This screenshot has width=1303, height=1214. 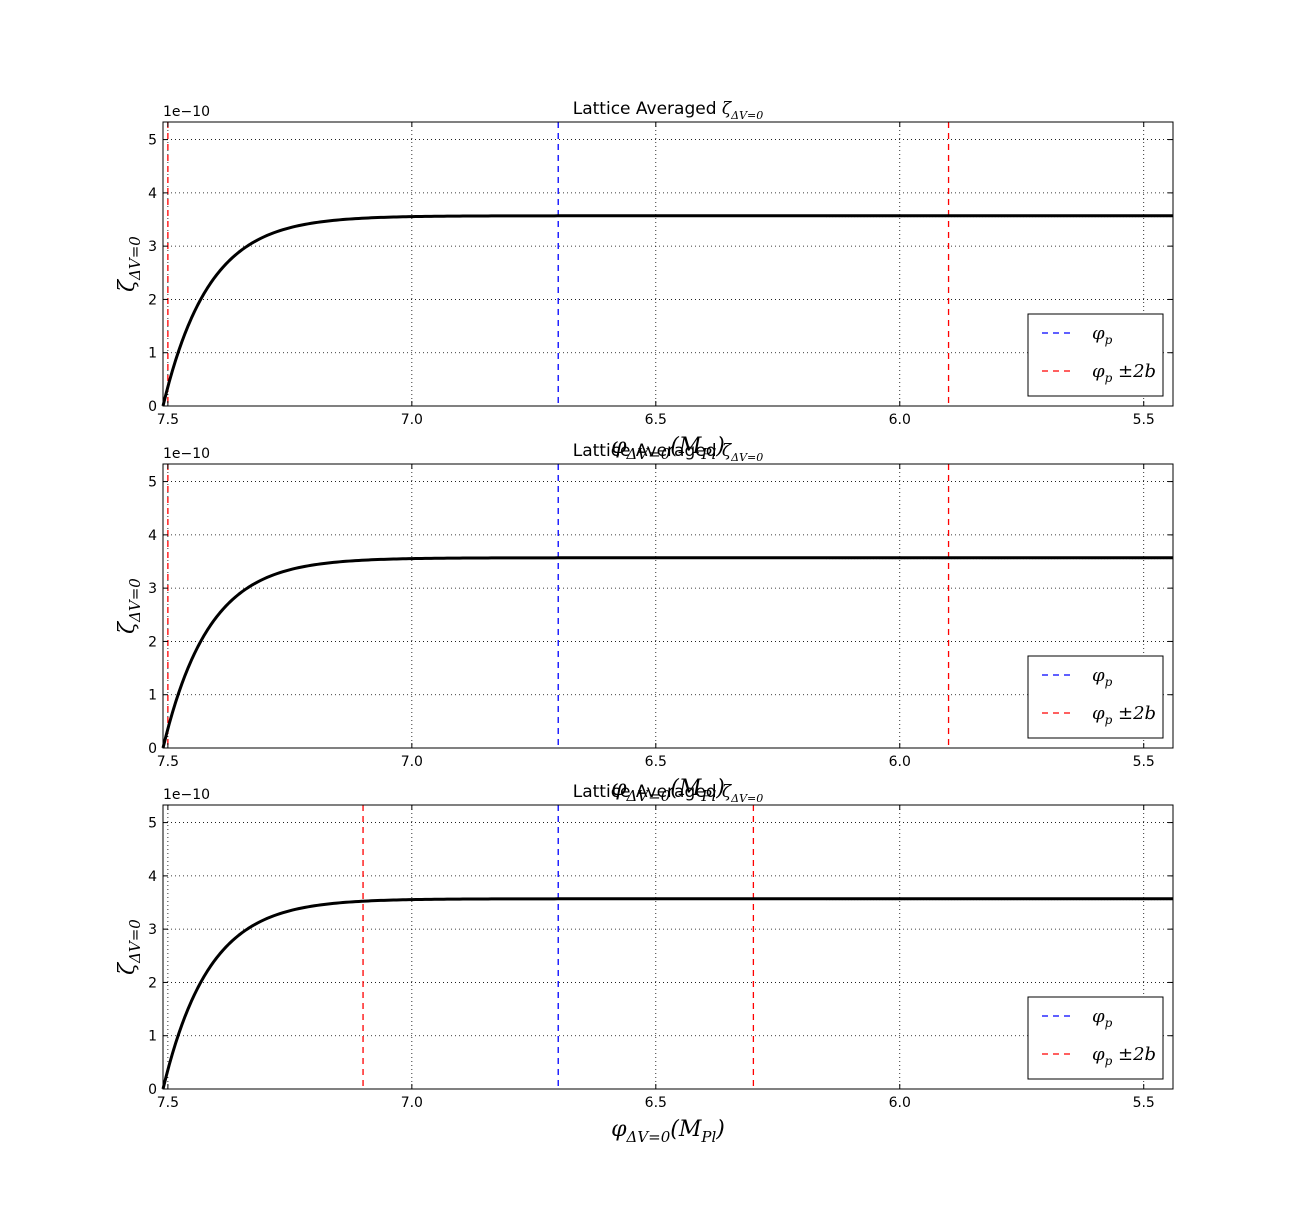 I want to click on y-offset-label: 1e−10, so click(x=186, y=112).